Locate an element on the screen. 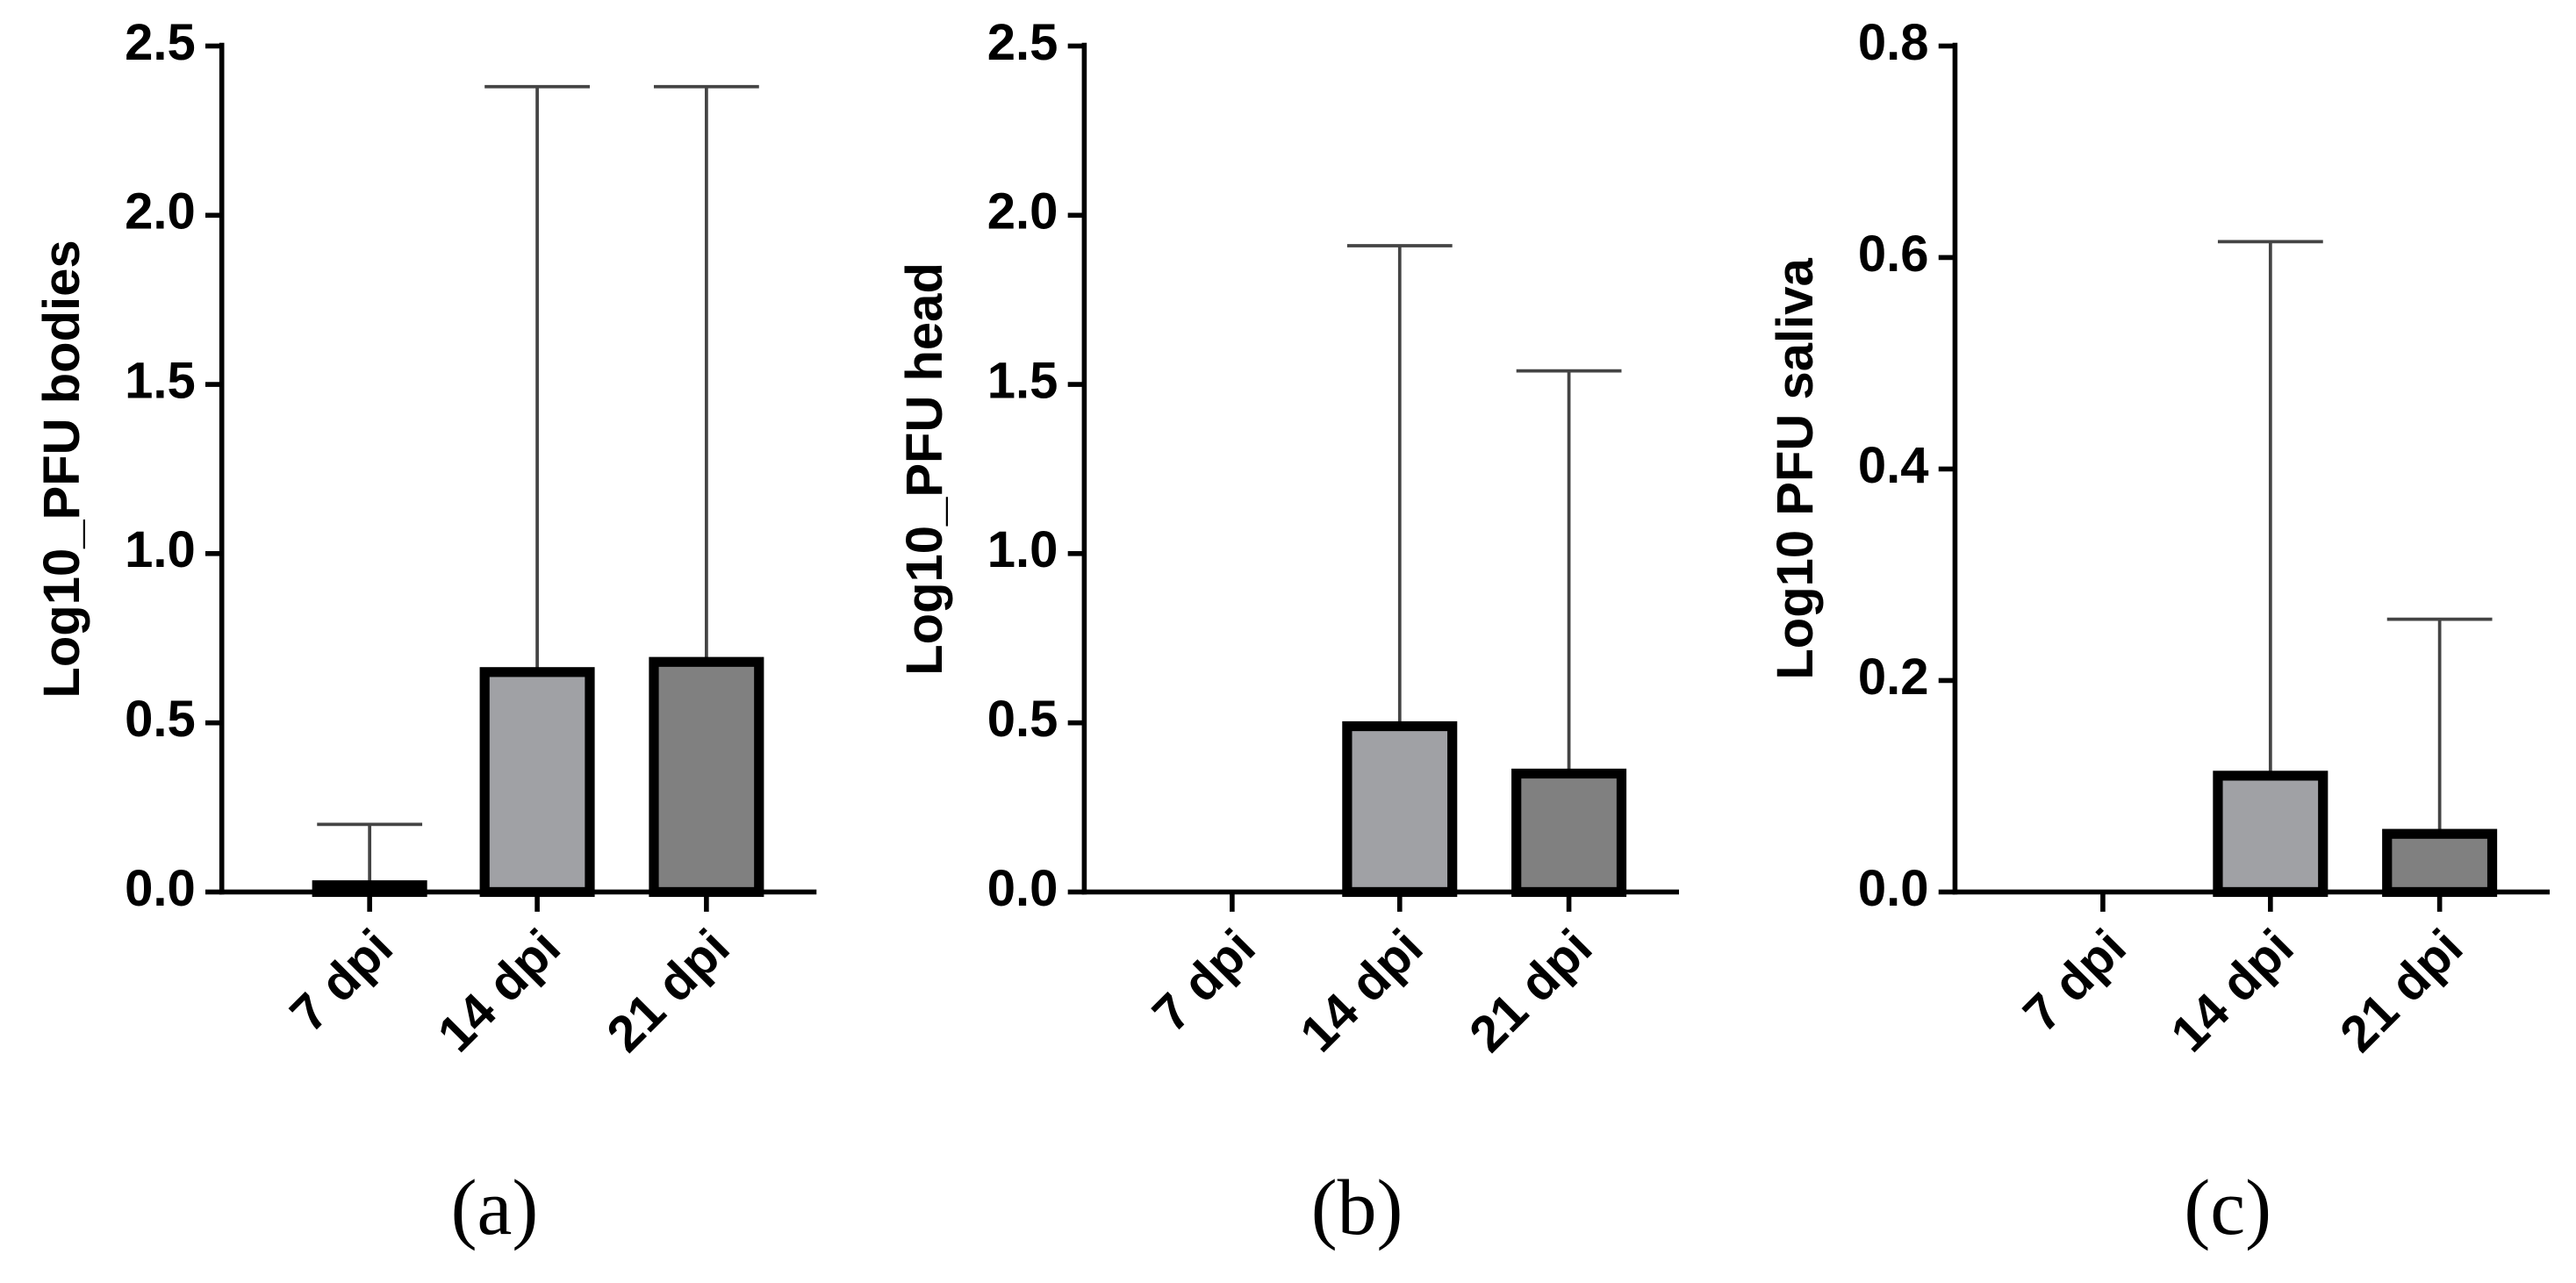 This screenshot has width=2576, height=1283. y-tick-label: 0.8 is located at coordinates (1894, 42).